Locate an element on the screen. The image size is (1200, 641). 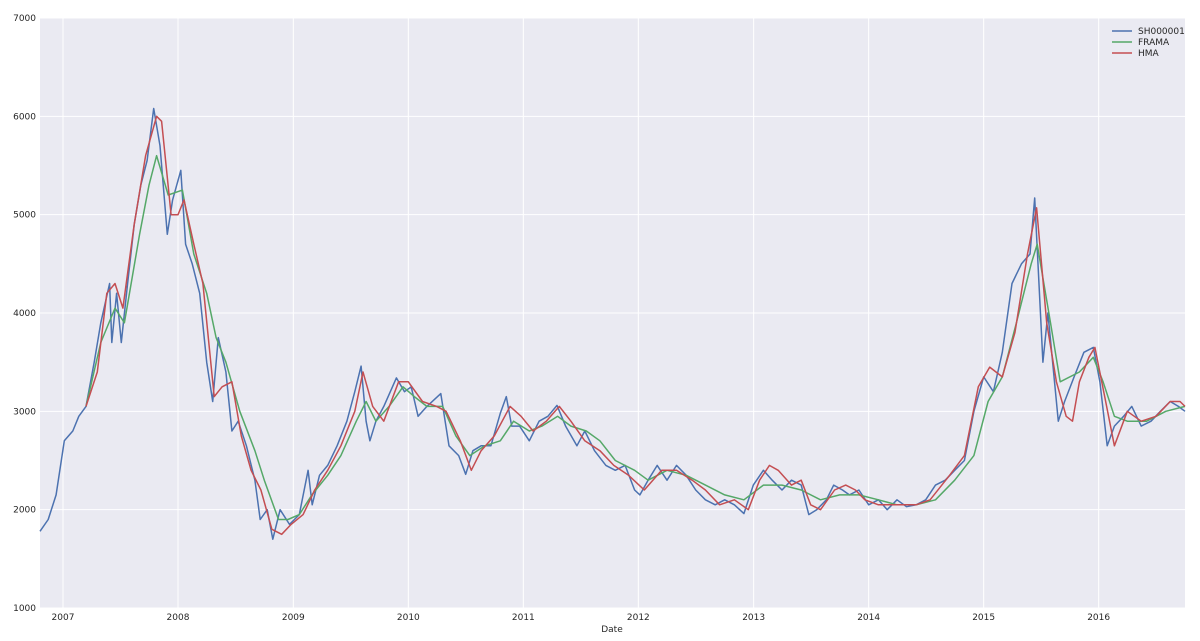
y-tick-label: 7000 is located at coordinates (24, 19).